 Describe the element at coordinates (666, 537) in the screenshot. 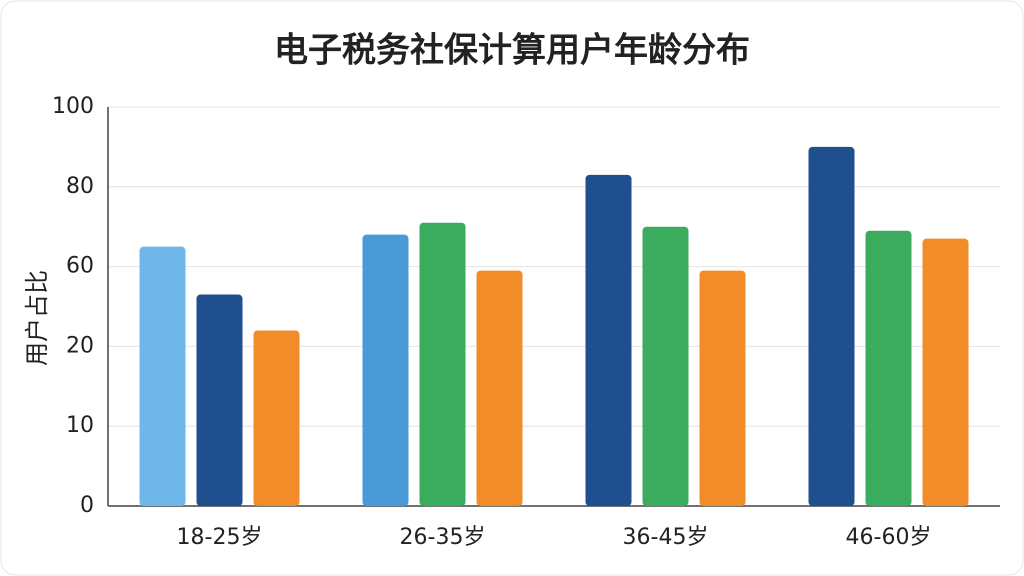

I see `x-tick-label: 36-45岁` at that location.